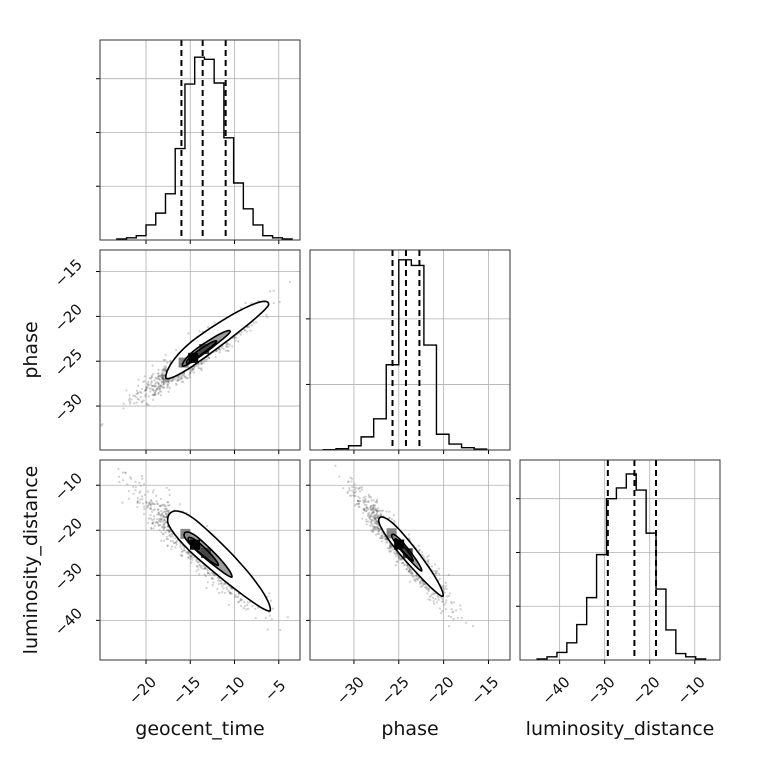  What do you see at coordinates (620, 729) in the screenshot?
I see `x-axis-title: luminosity_distance` at bounding box center [620, 729].